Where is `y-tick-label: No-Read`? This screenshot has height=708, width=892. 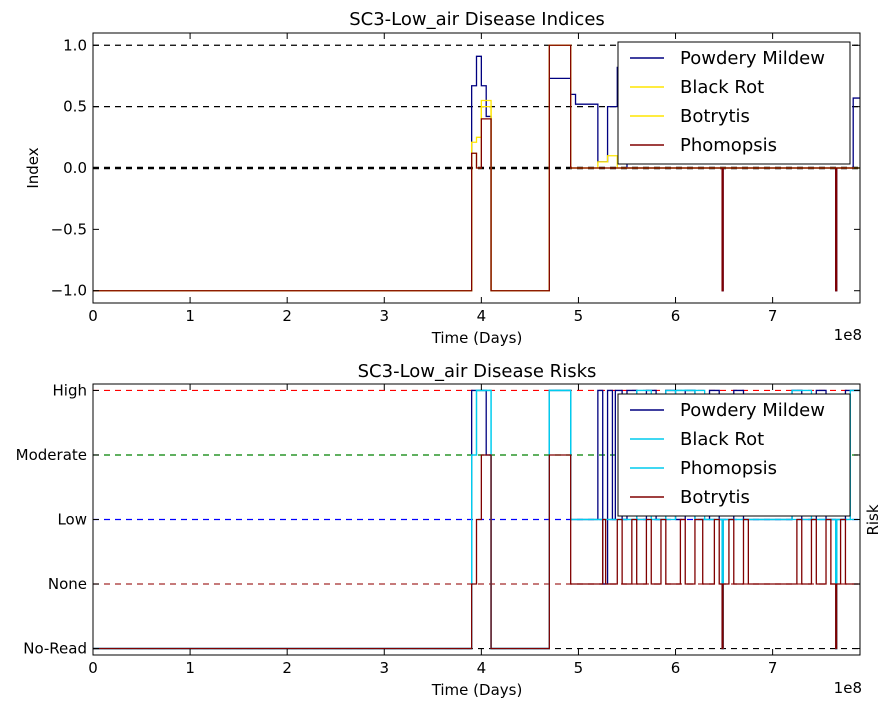
y-tick-label: No-Read is located at coordinates (55, 649).